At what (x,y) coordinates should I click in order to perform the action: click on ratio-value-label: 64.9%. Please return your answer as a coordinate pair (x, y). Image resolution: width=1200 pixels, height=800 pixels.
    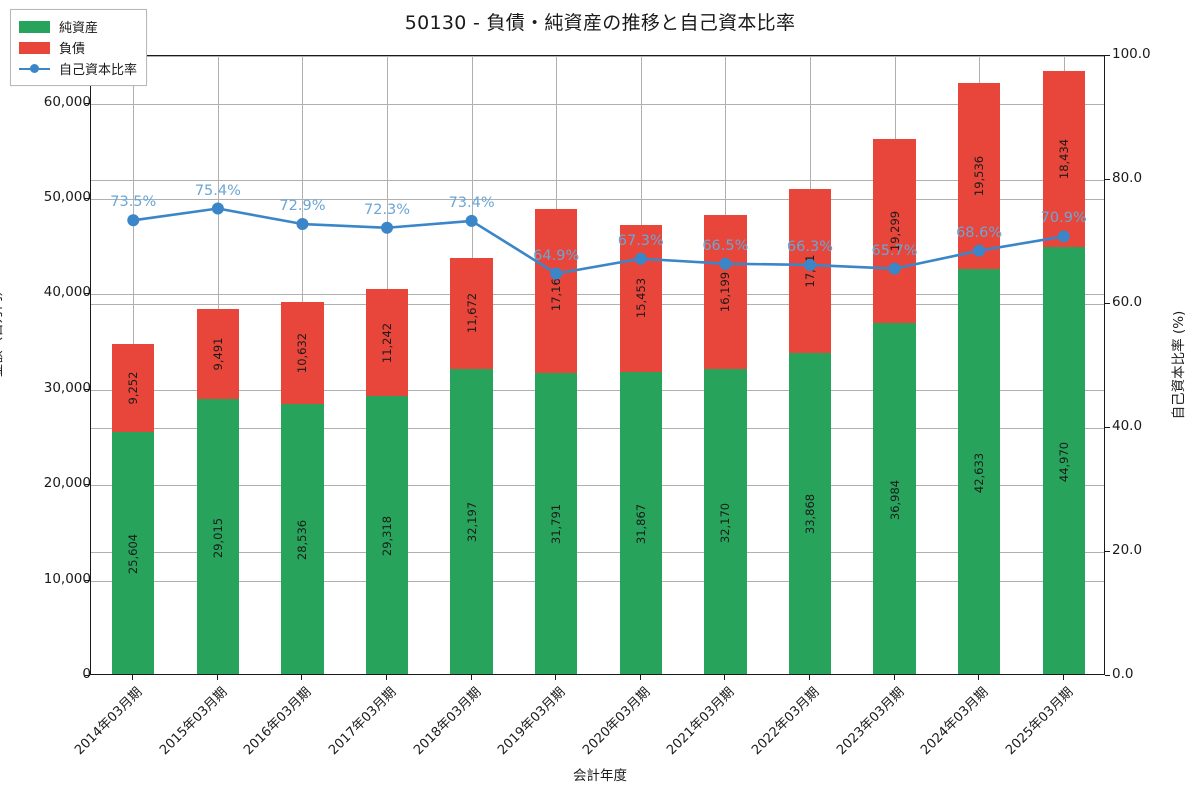
    Looking at the image, I should click on (556, 255).